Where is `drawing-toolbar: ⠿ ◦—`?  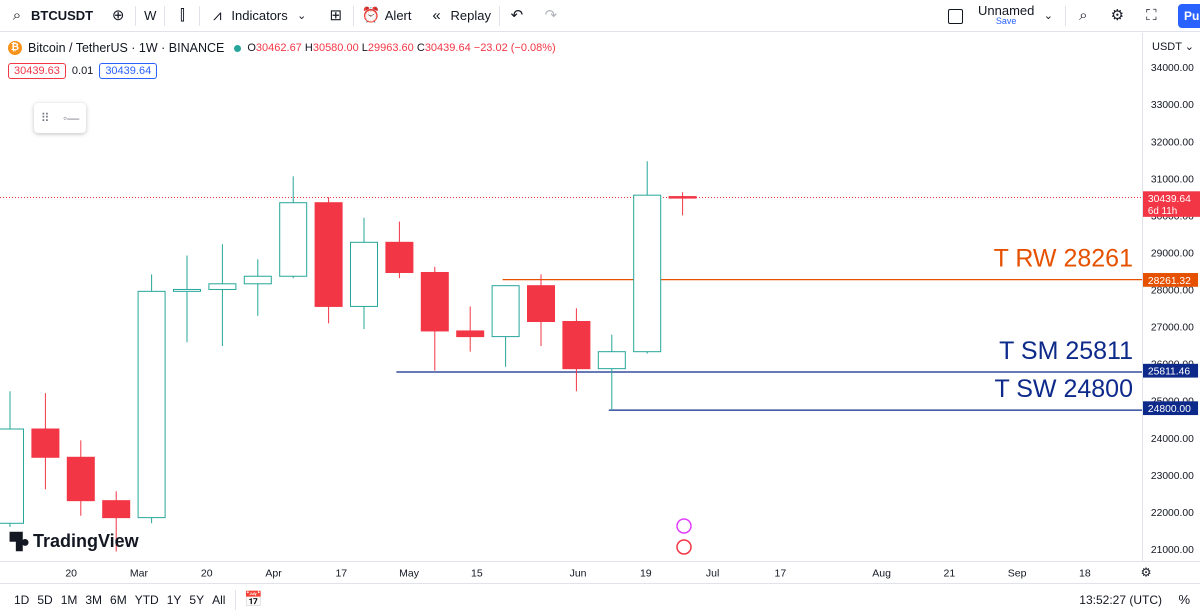 drawing-toolbar: ⠿ ◦— is located at coordinates (60, 118).